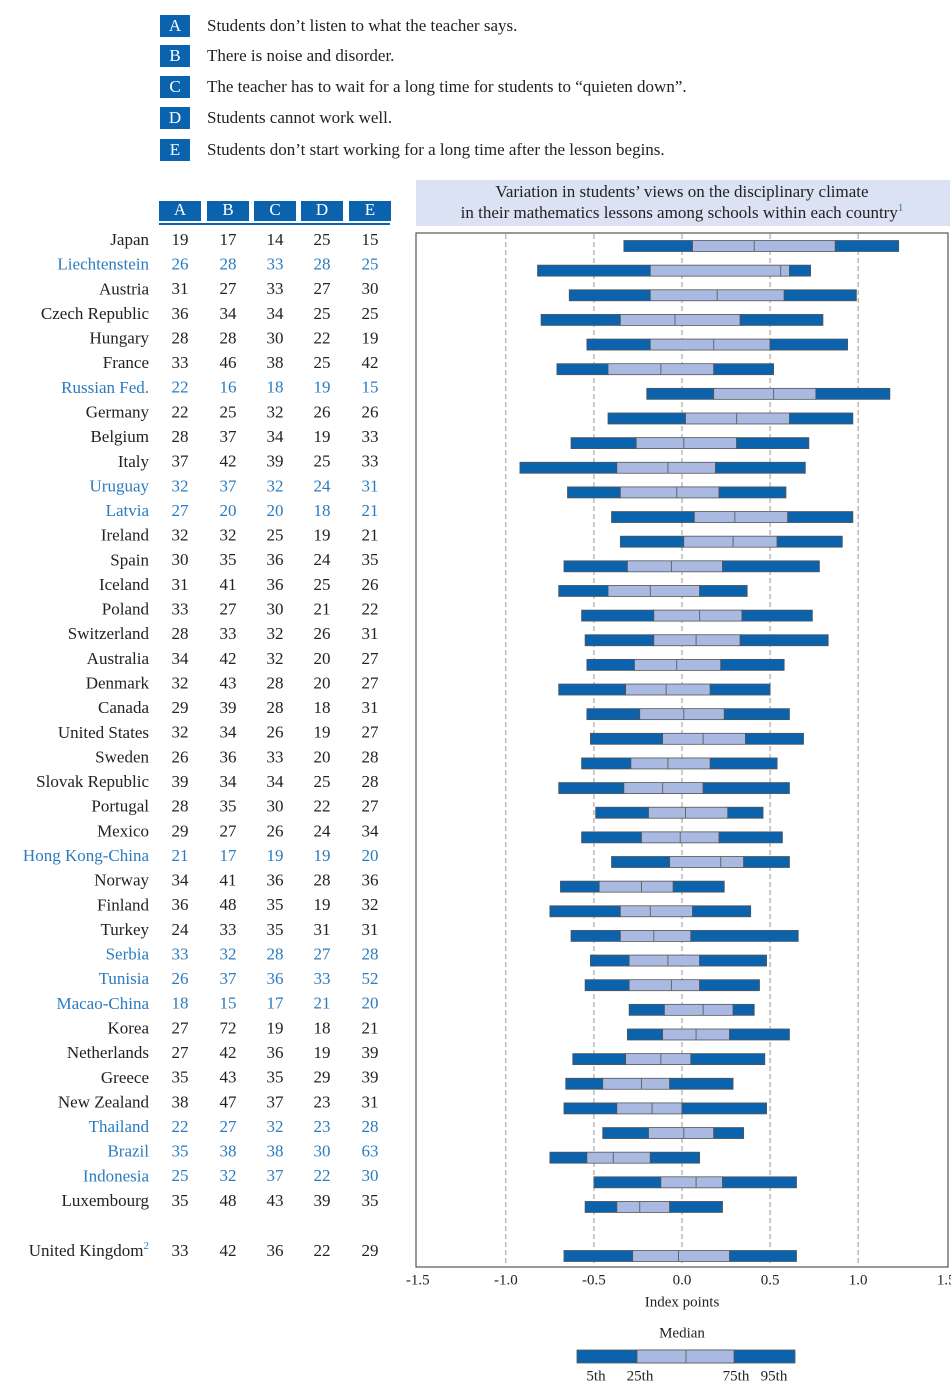  I want to click on country-label: Austria, so click(124, 288).